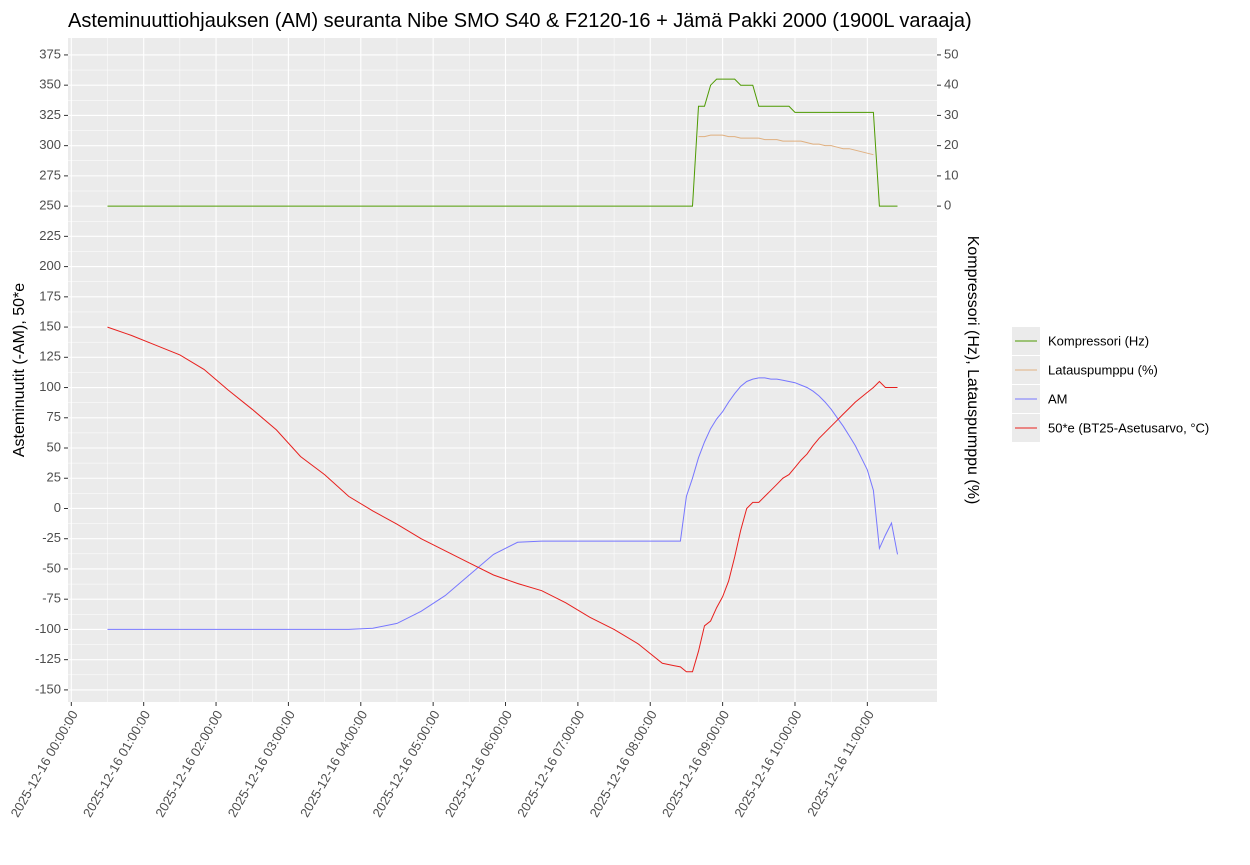  I want to click on y-tick-label: 0, so click(57, 507).